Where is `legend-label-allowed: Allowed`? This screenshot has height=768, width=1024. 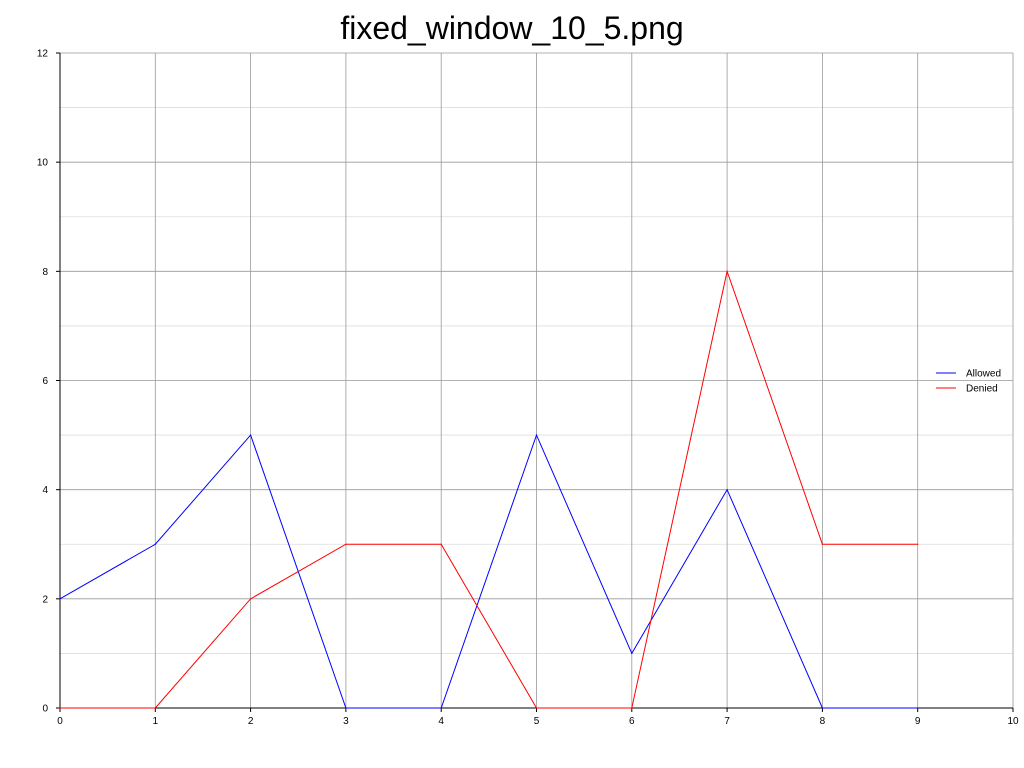 legend-label-allowed: Allowed is located at coordinates (983, 374).